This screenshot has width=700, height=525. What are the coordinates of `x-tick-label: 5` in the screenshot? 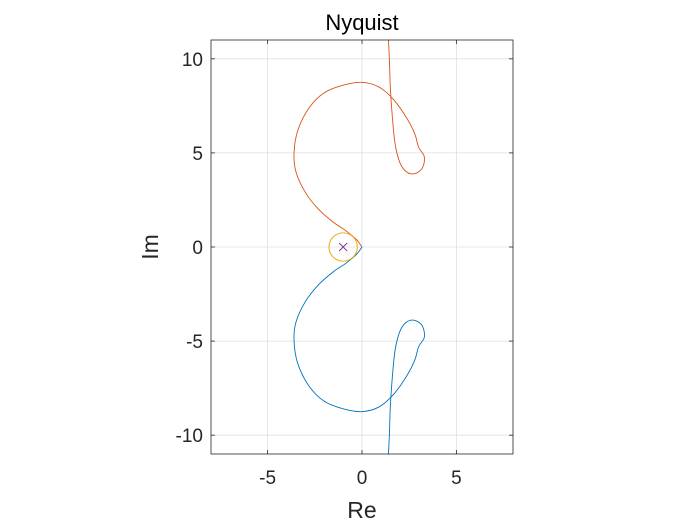 It's located at (456, 478).